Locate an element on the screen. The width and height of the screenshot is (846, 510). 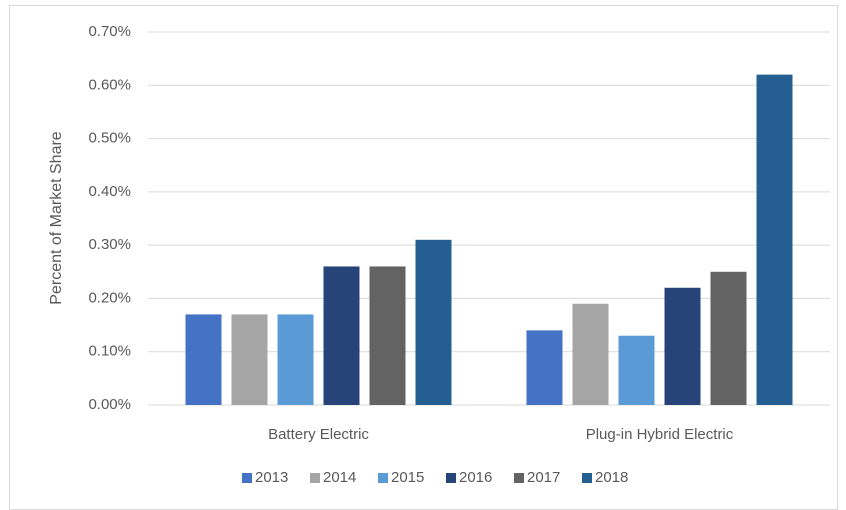
y-tick-label: 0.60% is located at coordinates (109, 84).